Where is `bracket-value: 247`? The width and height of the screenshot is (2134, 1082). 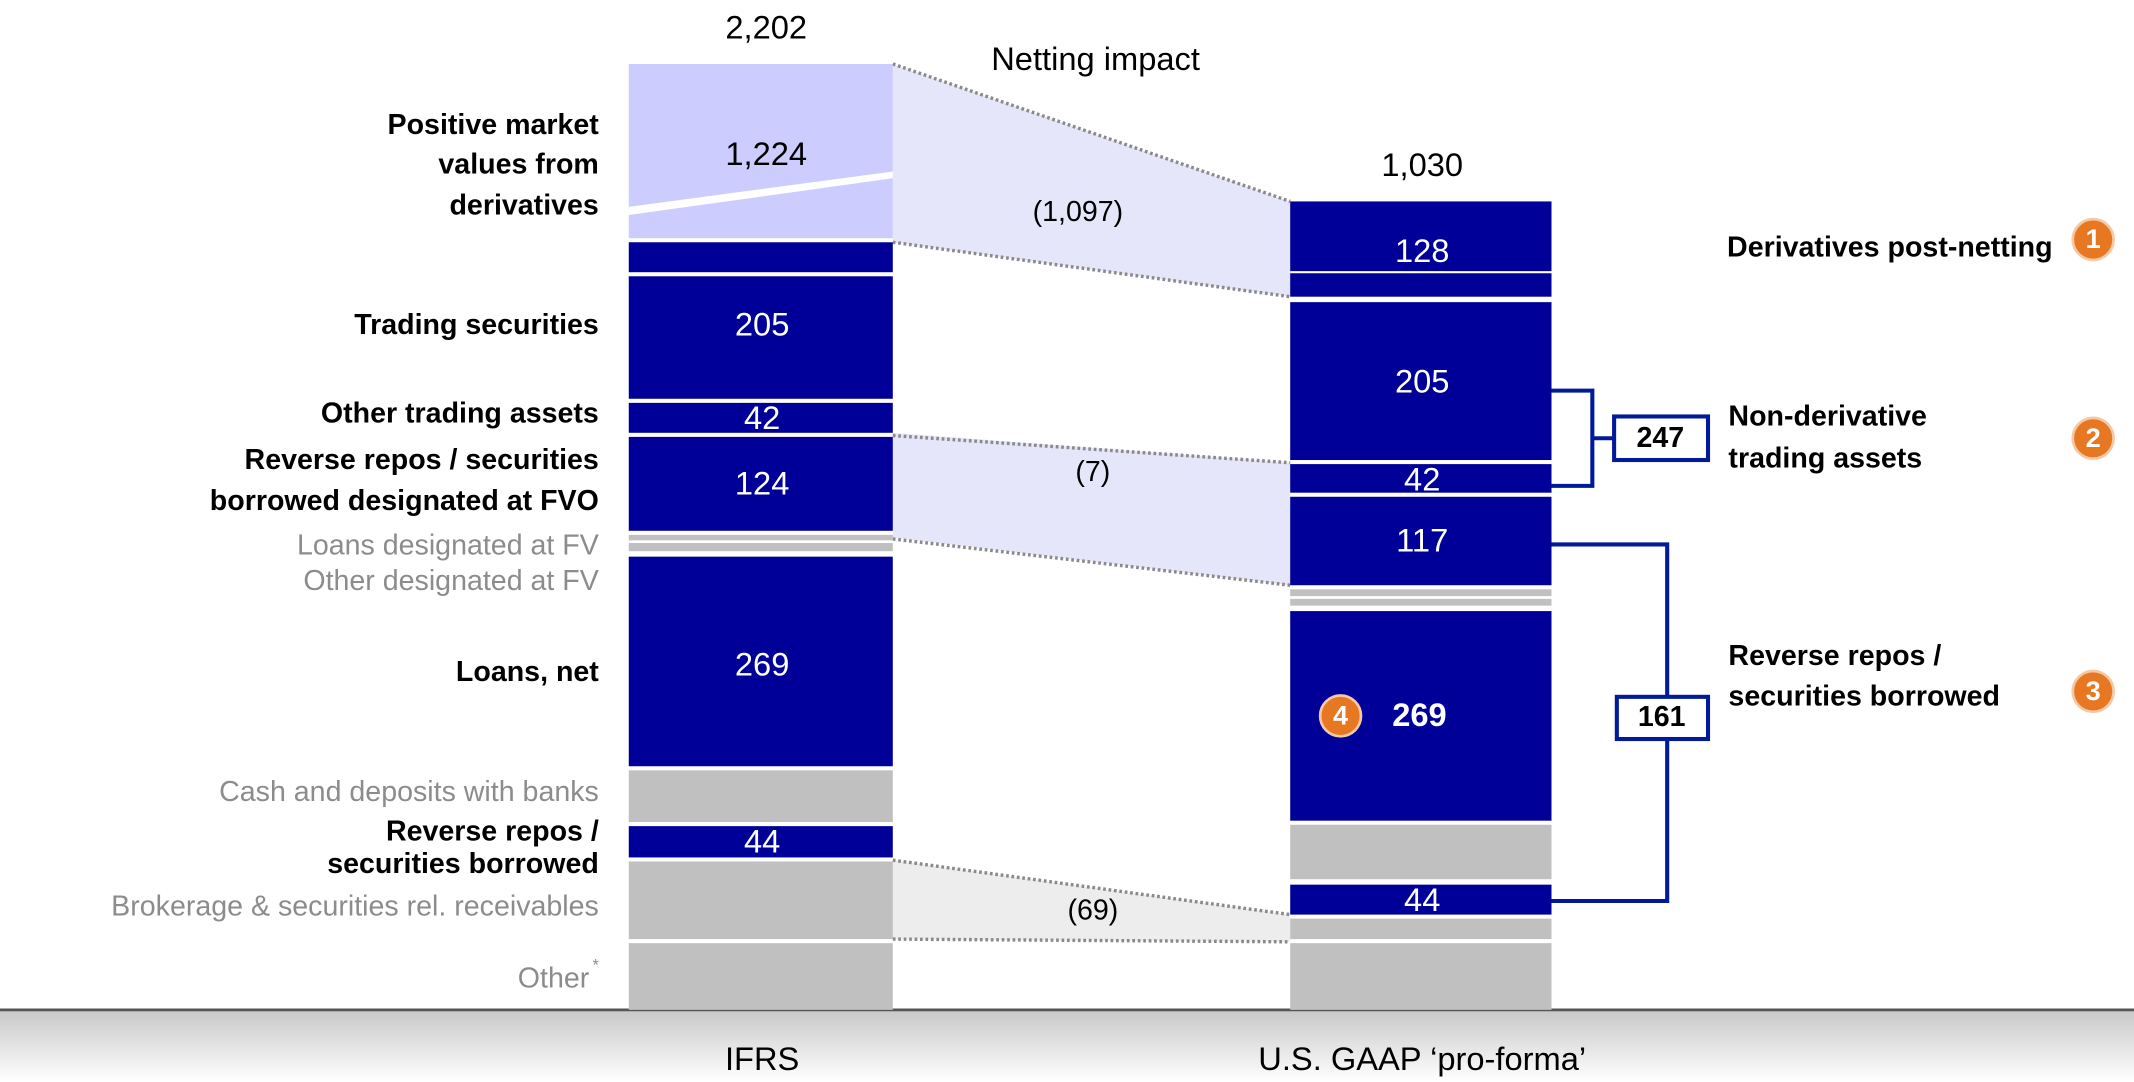
bracket-value: 247 is located at coordinates (1661, 438).